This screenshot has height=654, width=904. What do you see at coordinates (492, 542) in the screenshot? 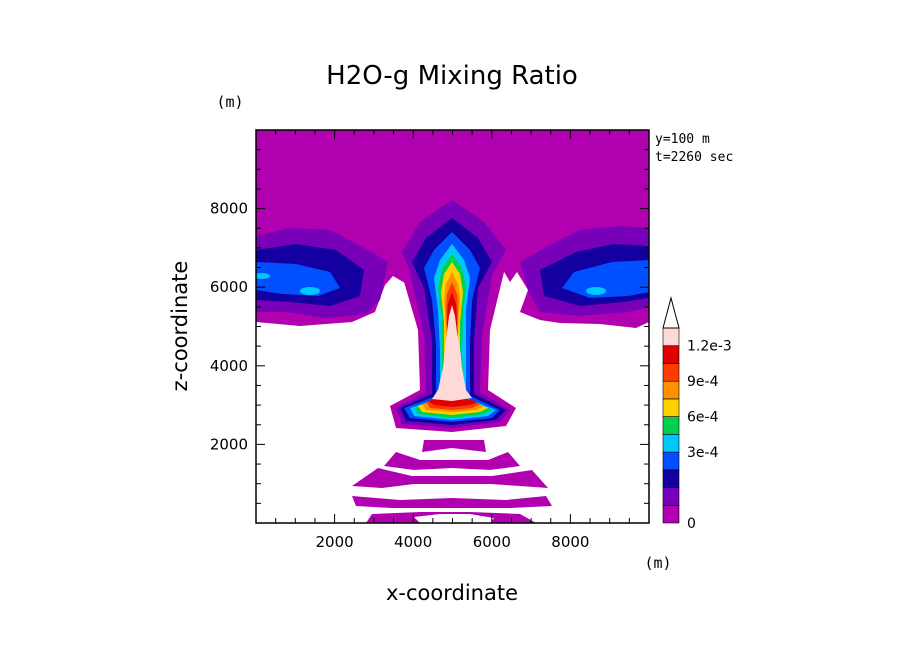
I see `x-tick-label: 6000` at bounding box center [492, 542].